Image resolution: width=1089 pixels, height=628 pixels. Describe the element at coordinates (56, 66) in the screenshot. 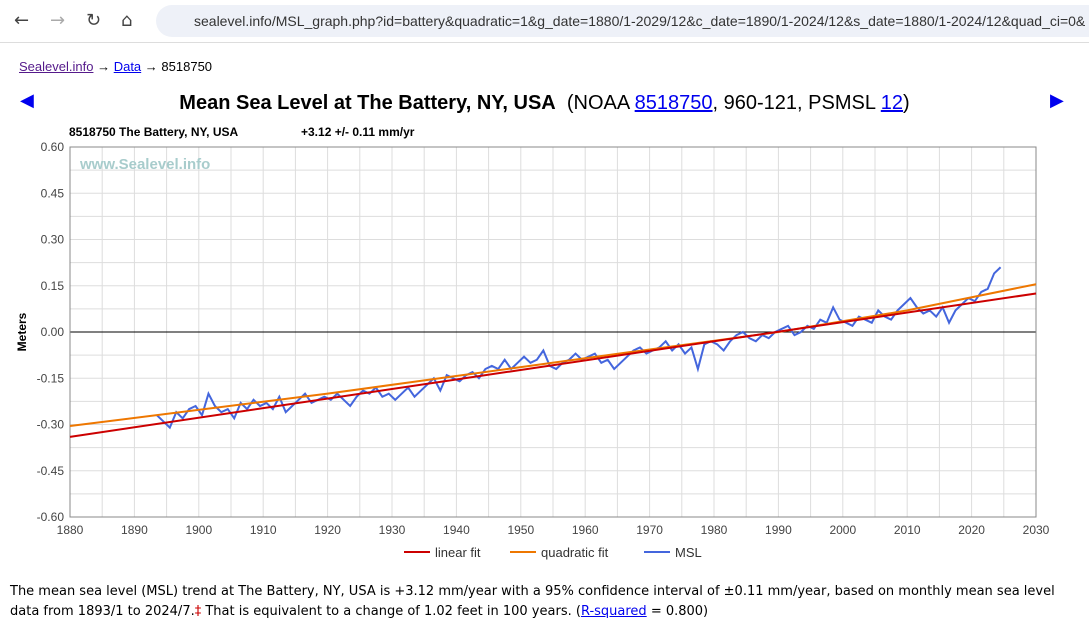

I see `breadcrumb-home-link: Sealevel.info` at that location.